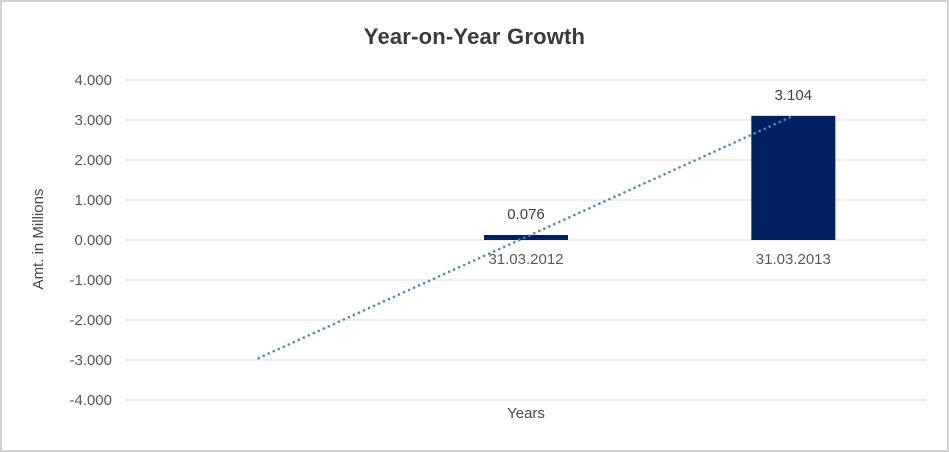  I want to click on y-axis-tick-label: -1.000, so click(90, 280).